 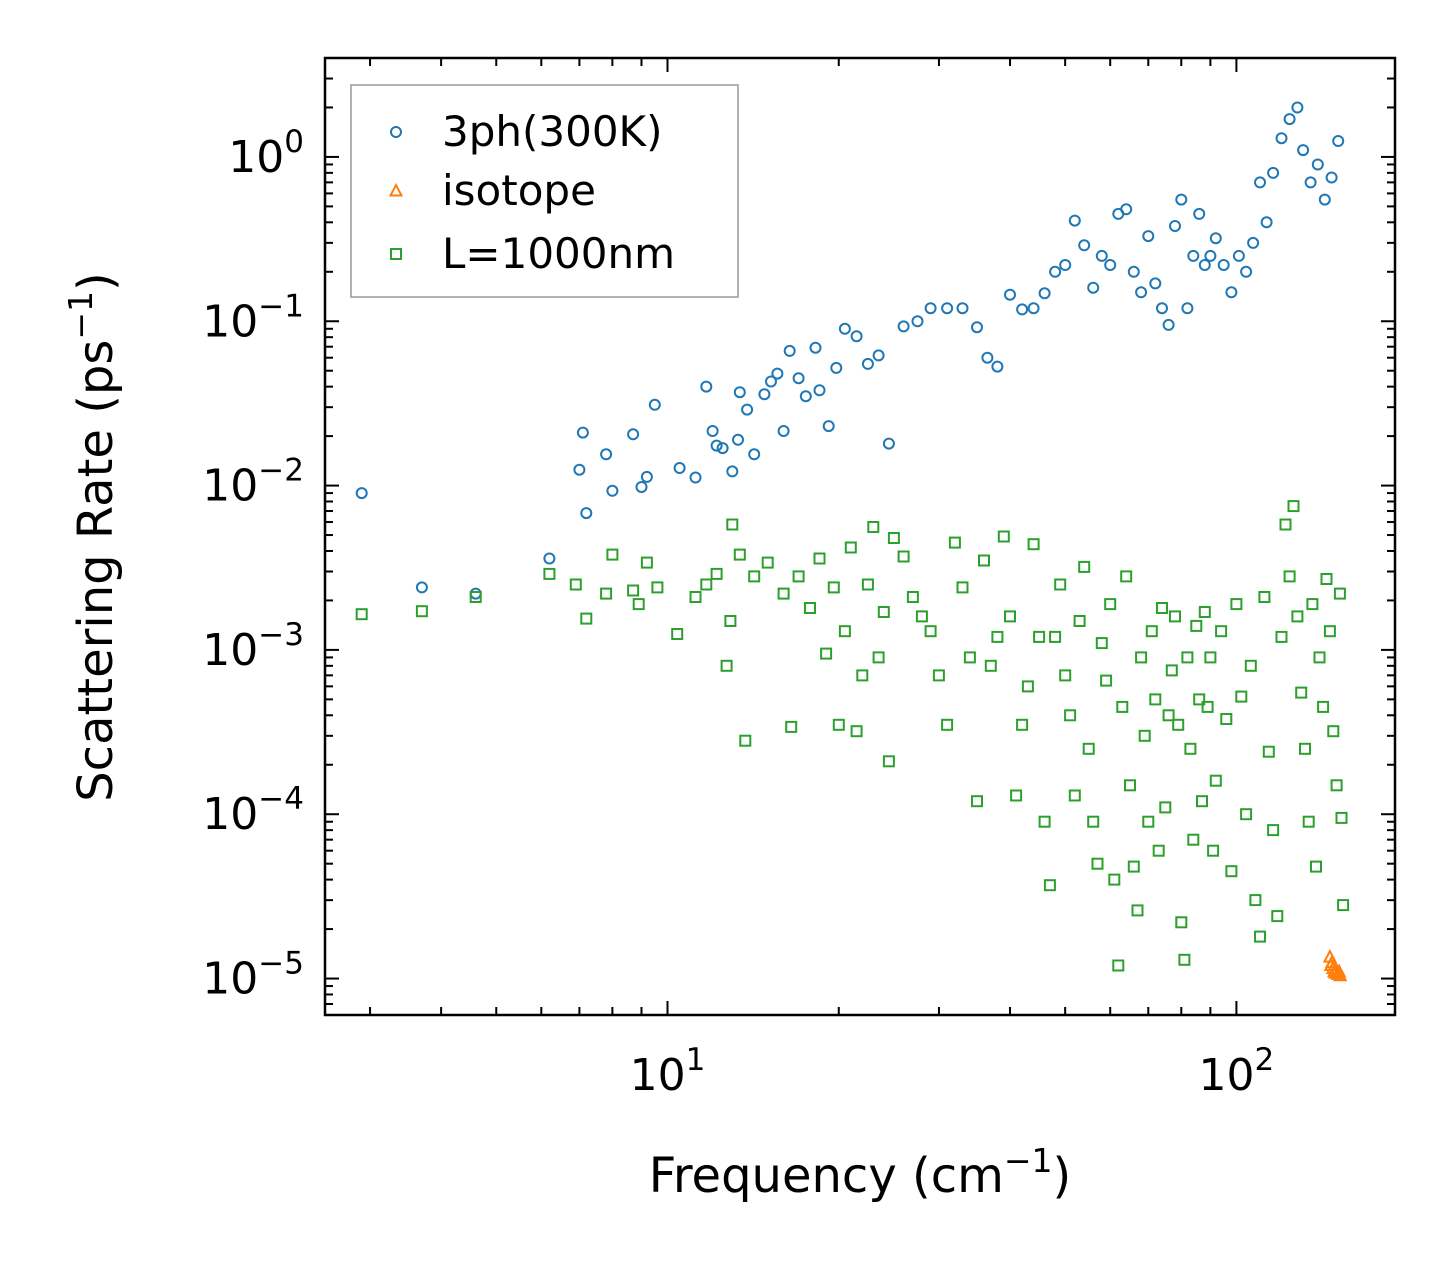 What do you see at coordinates (1332, 961) in the screenshot?
I see `triangle-point` at bounding box center [1332, 961].